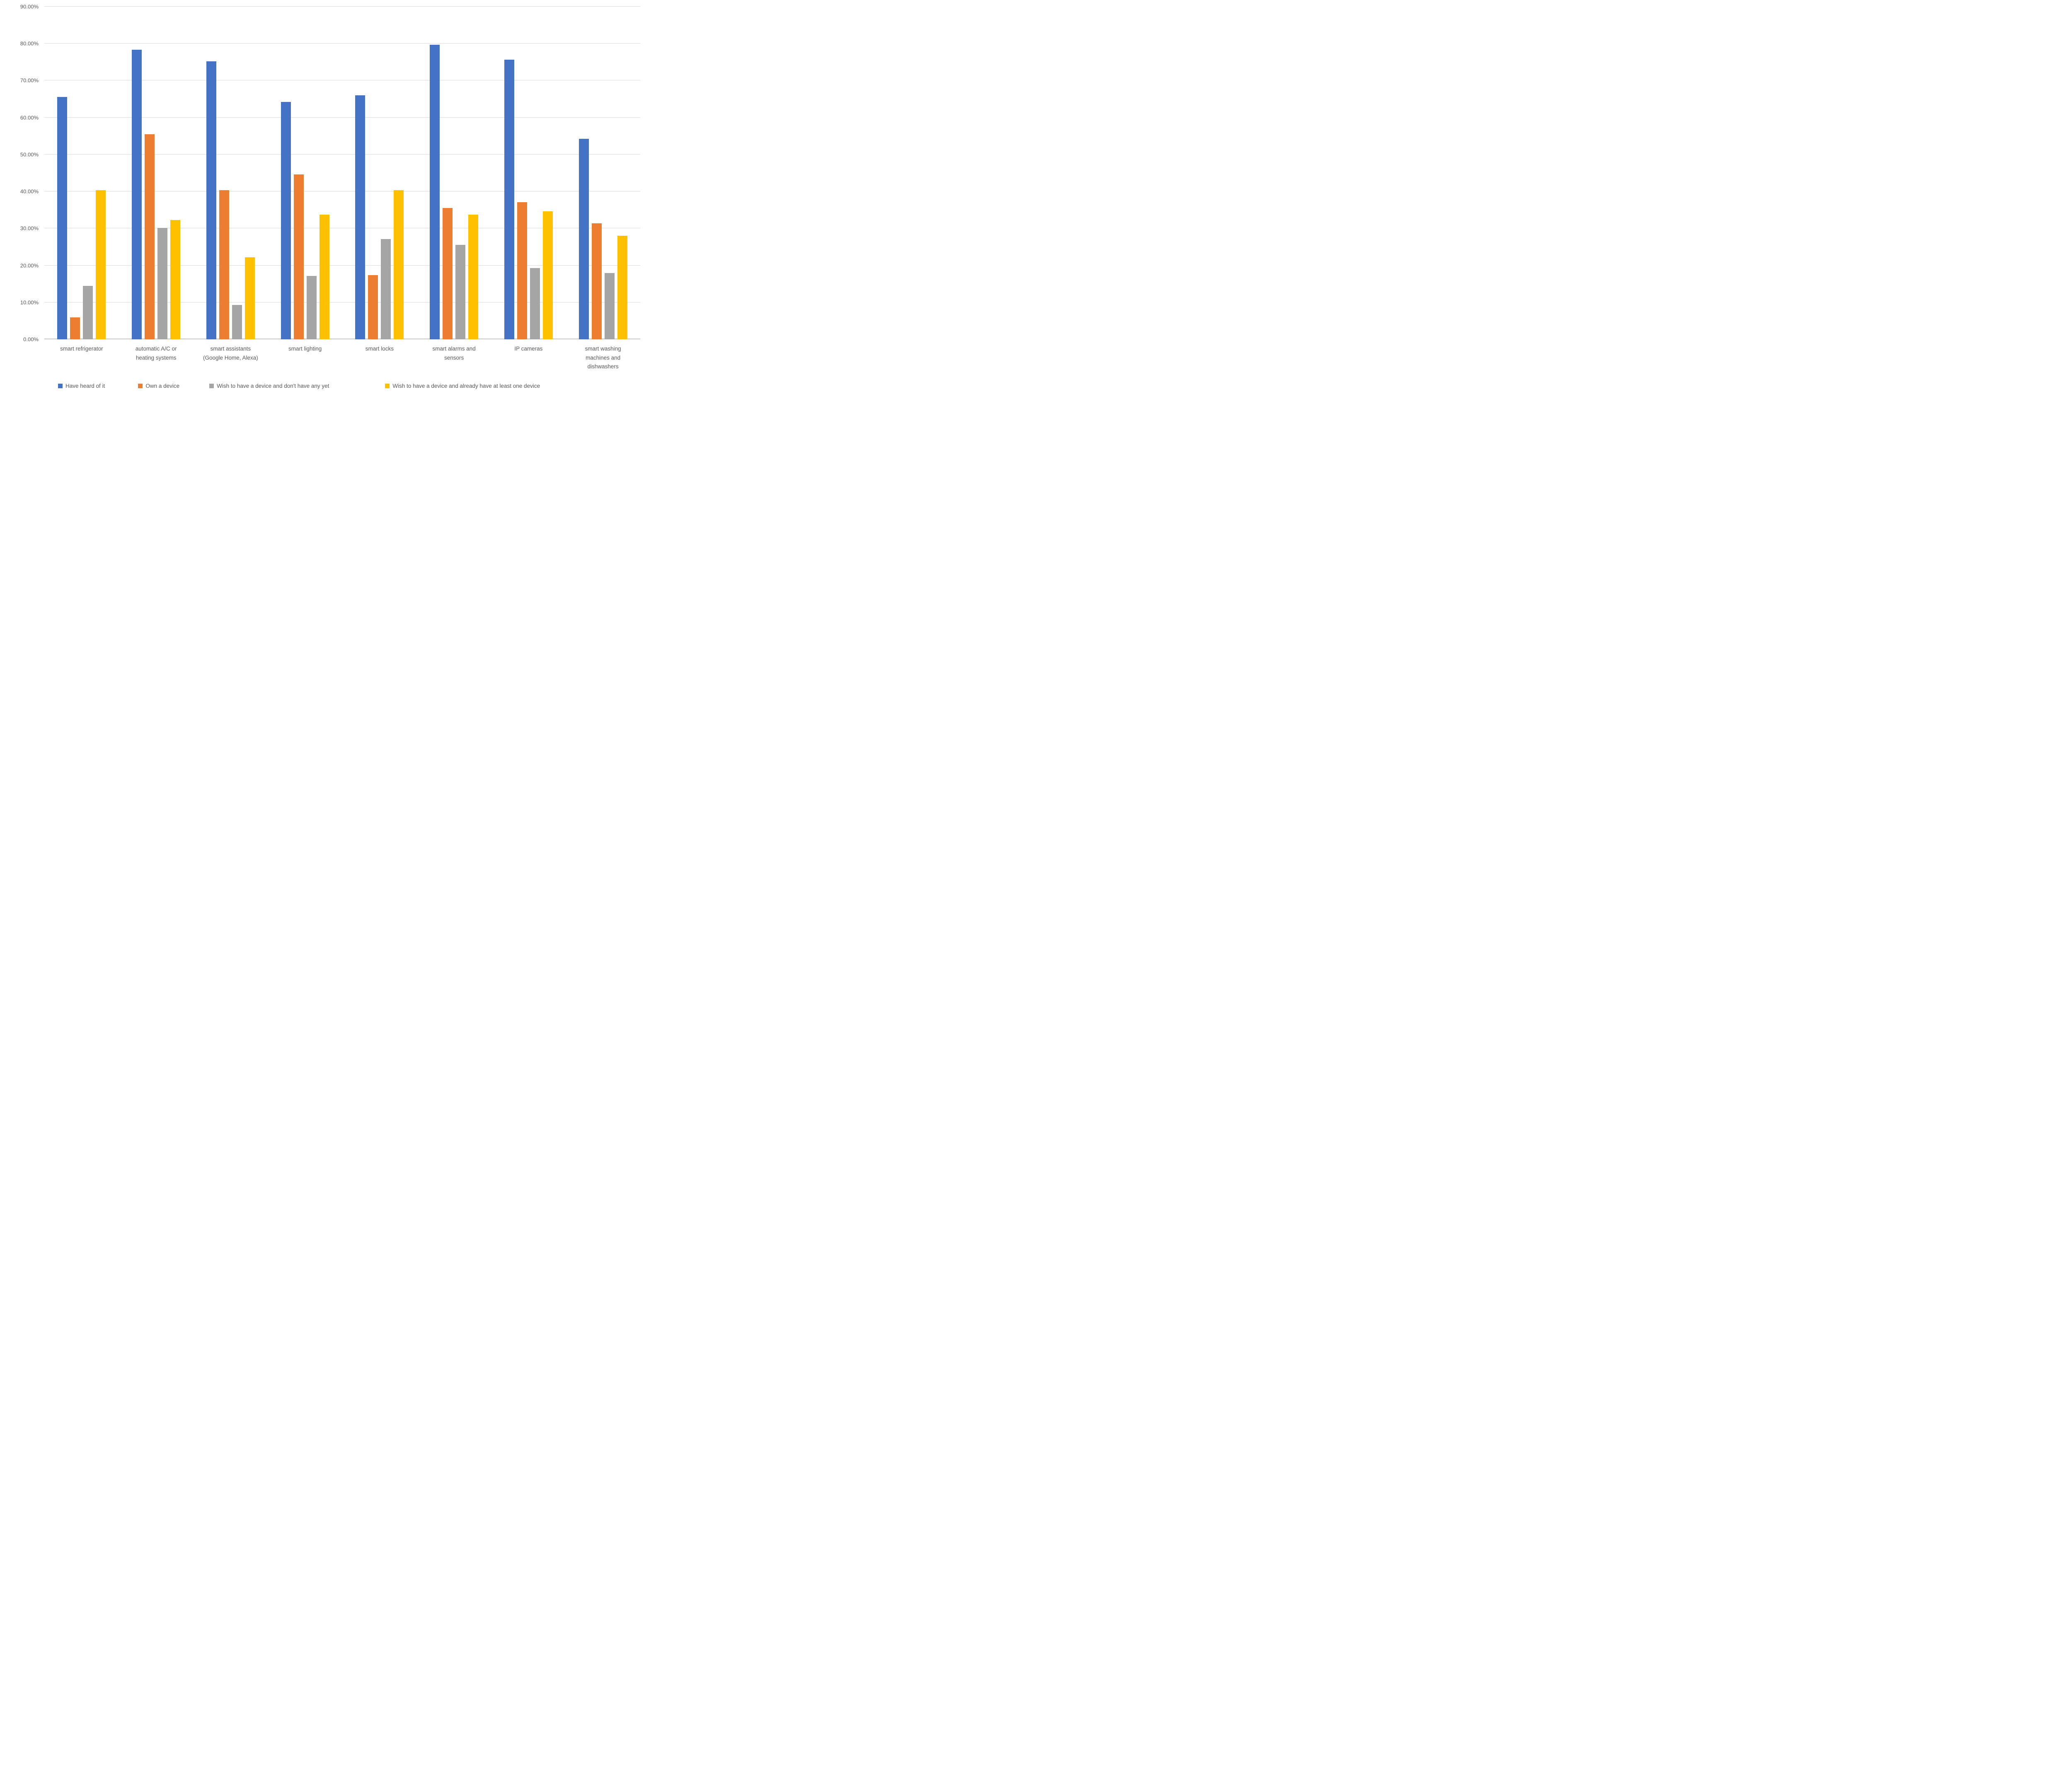 This screenshot has width=2072, height=1775. Describe the element at coordinates (85, 386) in the screenshot. I see `legend-label: Have heard of it` at that location.